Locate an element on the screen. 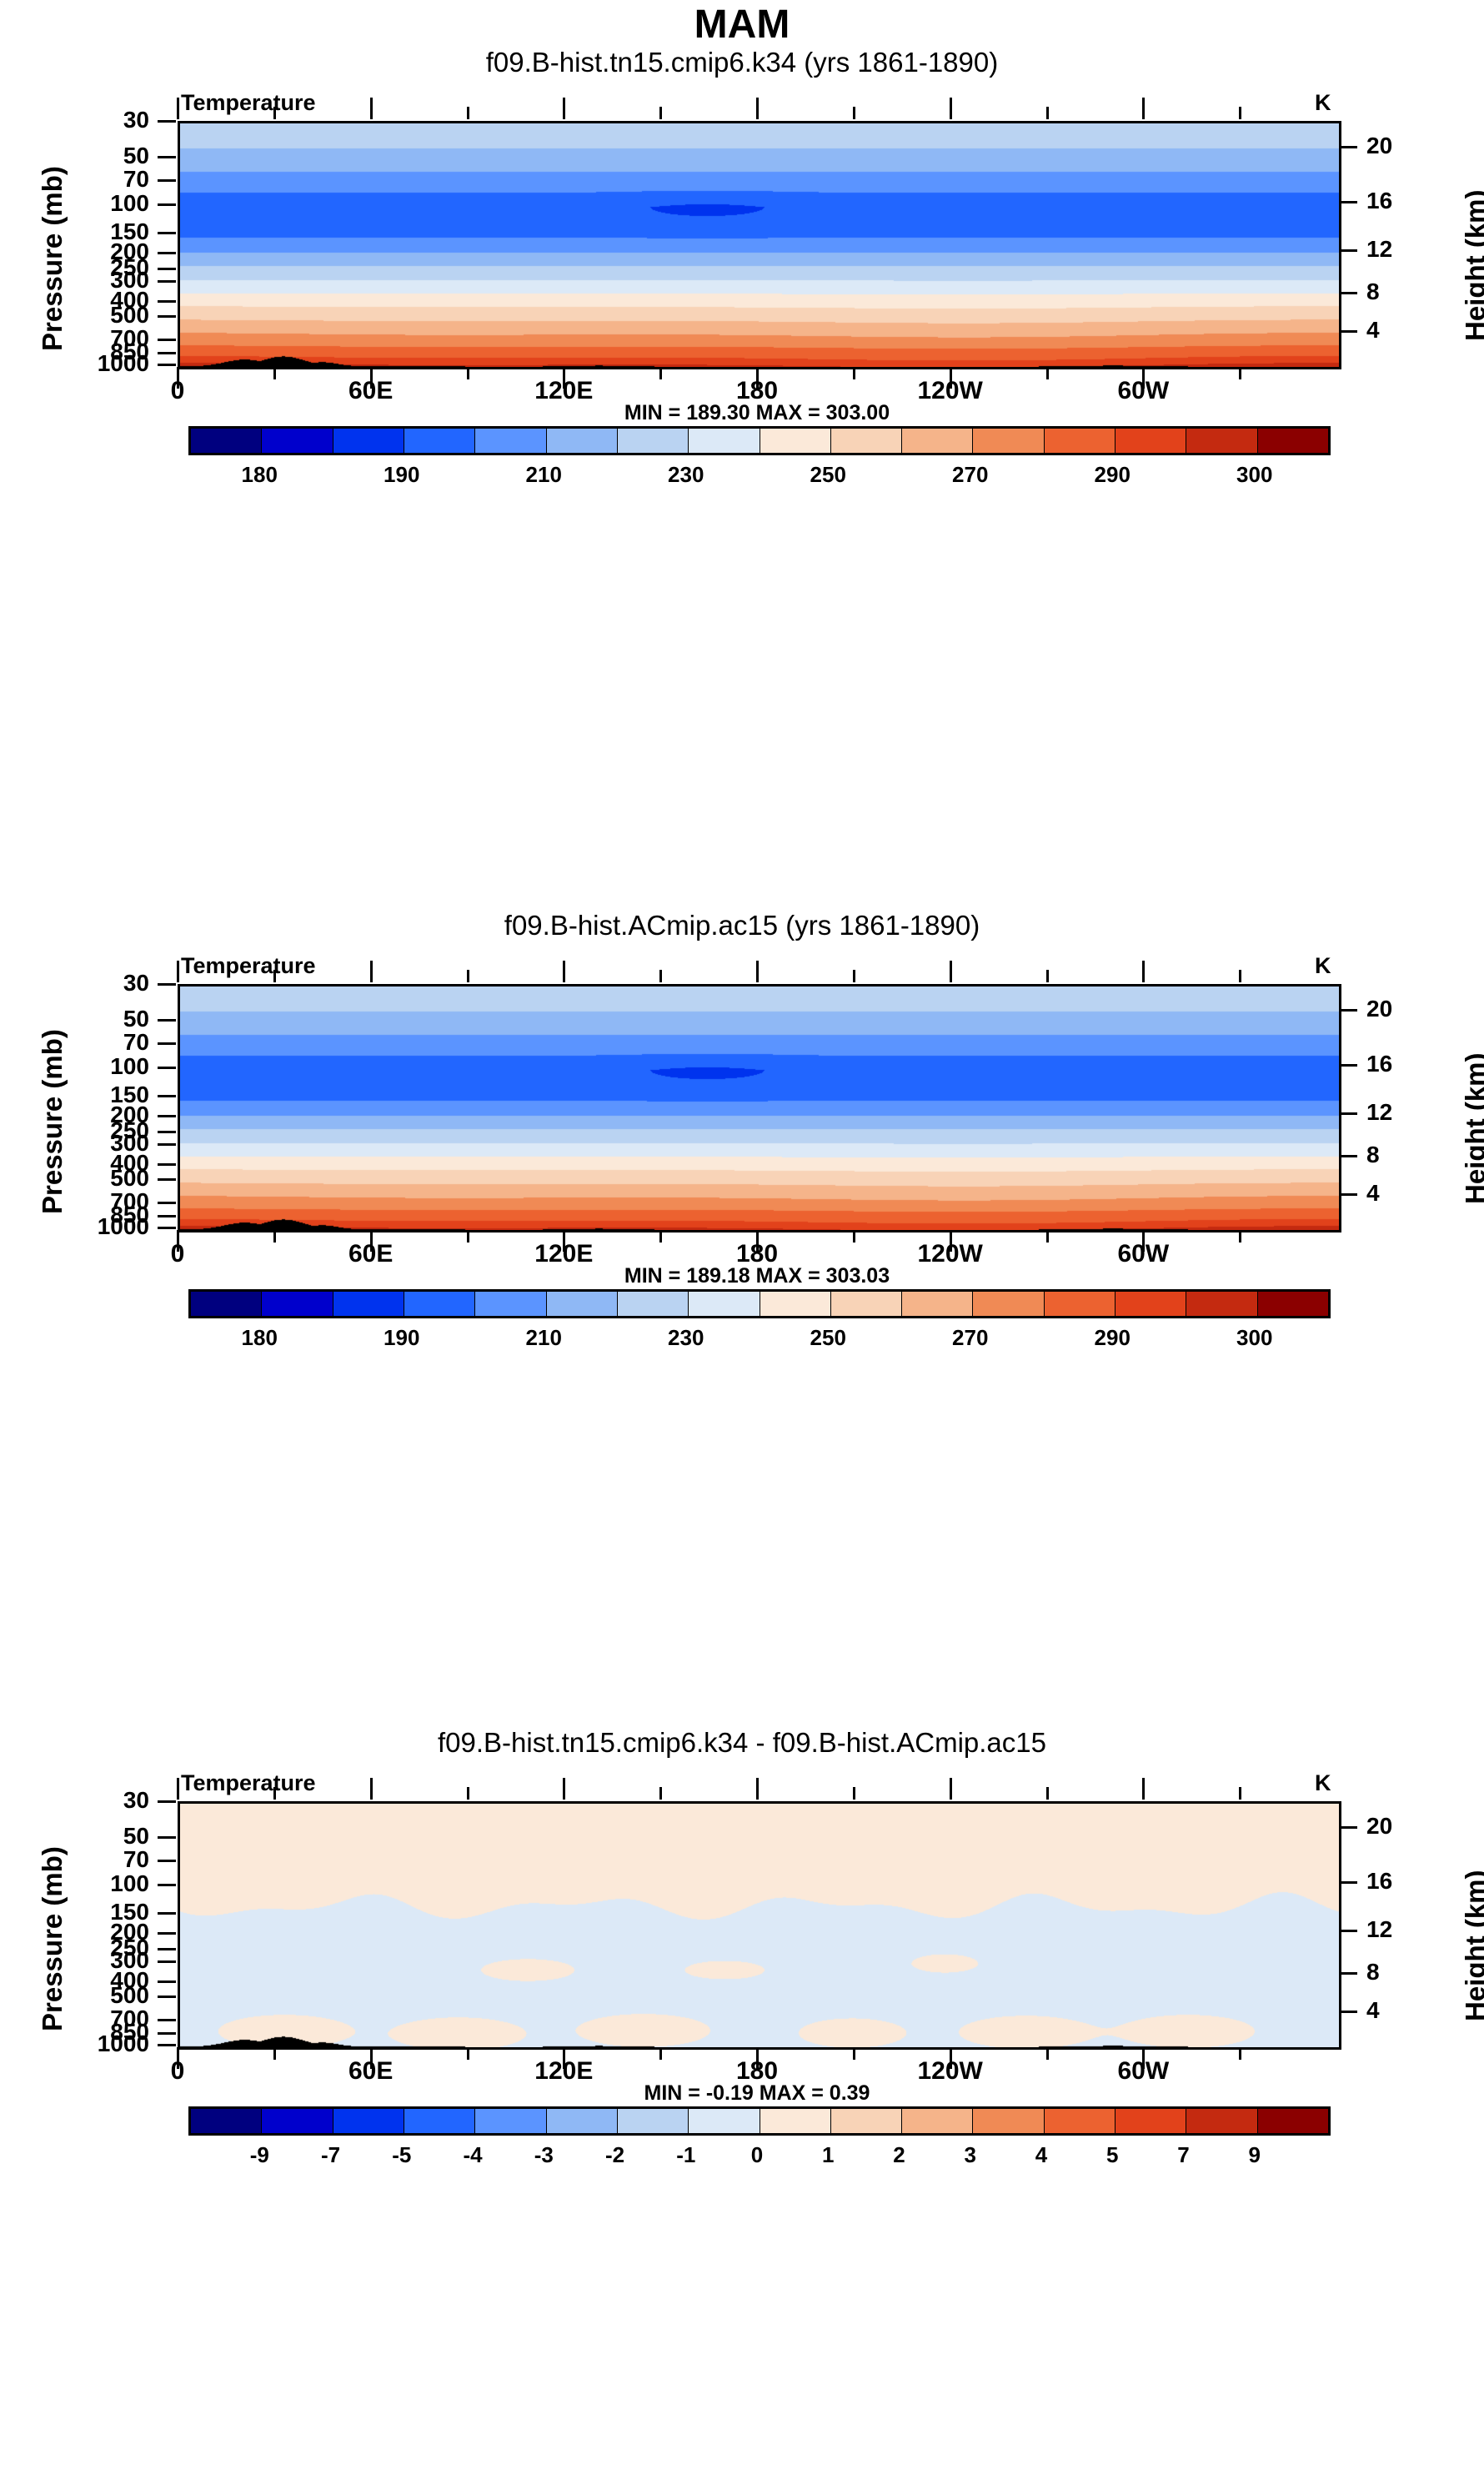 This screenshot has width=1484, height=2480. colorbar-tick-label: 3 is located at coordinates (970, 2154).